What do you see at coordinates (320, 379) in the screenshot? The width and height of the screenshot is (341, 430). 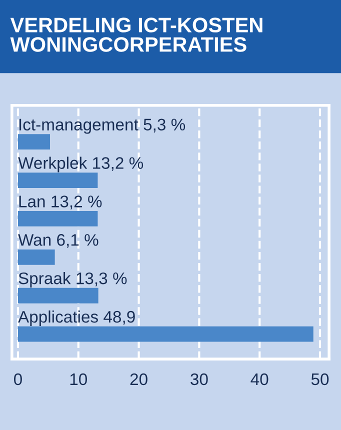 I see `x-tick-label: 50` at bounding box center [320, 379].